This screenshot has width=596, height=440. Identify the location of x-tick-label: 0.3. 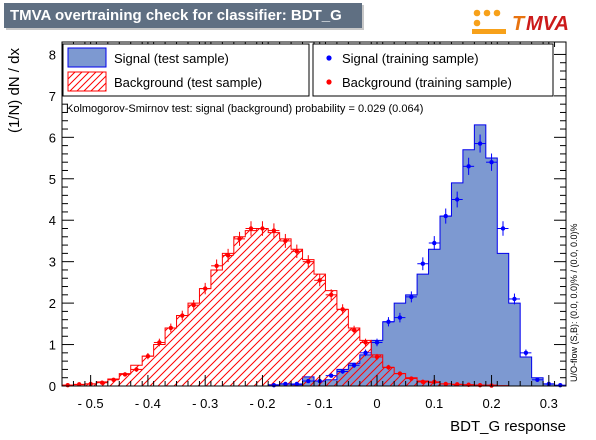
(549, 403).